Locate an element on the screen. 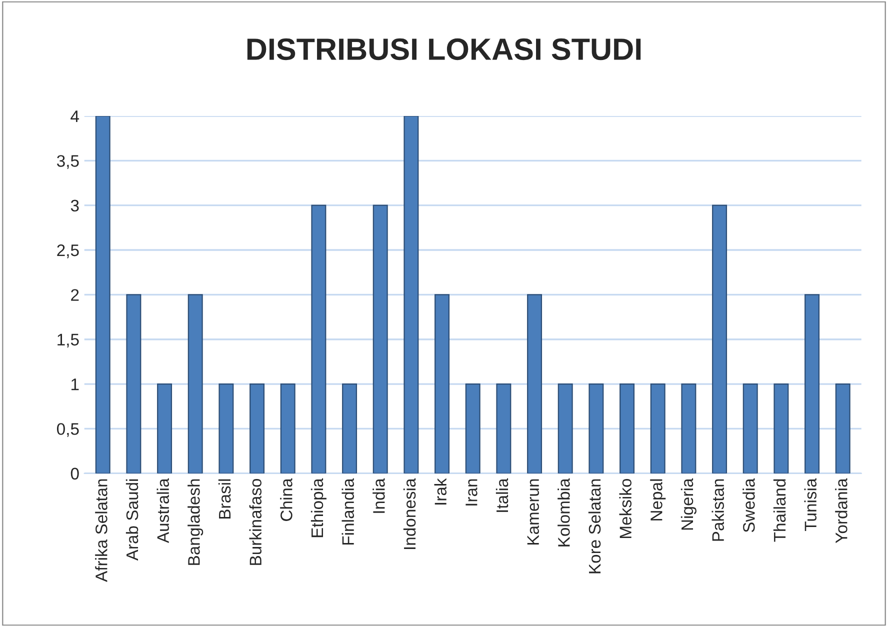  y-tick-label: 0 is located at coordinates (74, 474).